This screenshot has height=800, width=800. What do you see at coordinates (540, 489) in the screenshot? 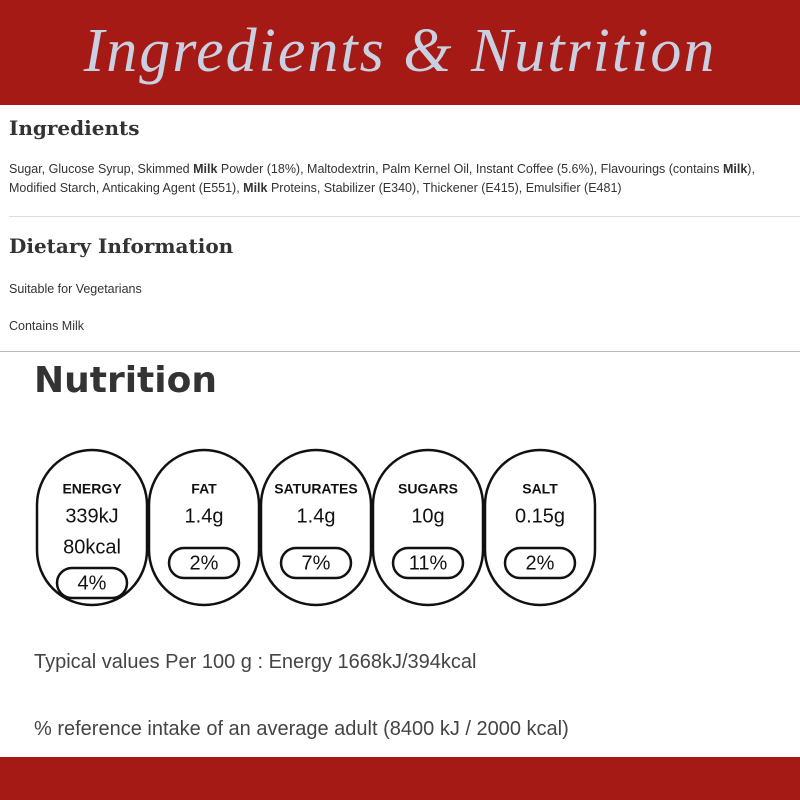
I see `badge-label: SALT` at bounding box center [540, 489].